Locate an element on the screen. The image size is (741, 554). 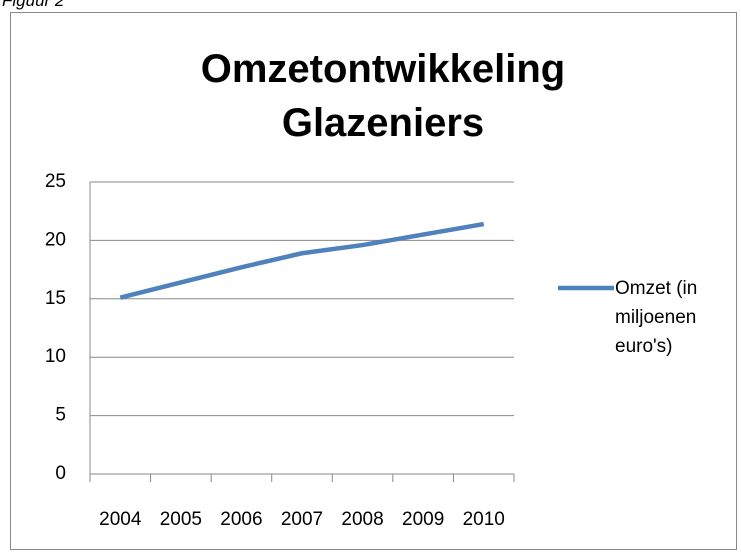
y-tick-label: 5 is located at coordinates (60, 415).